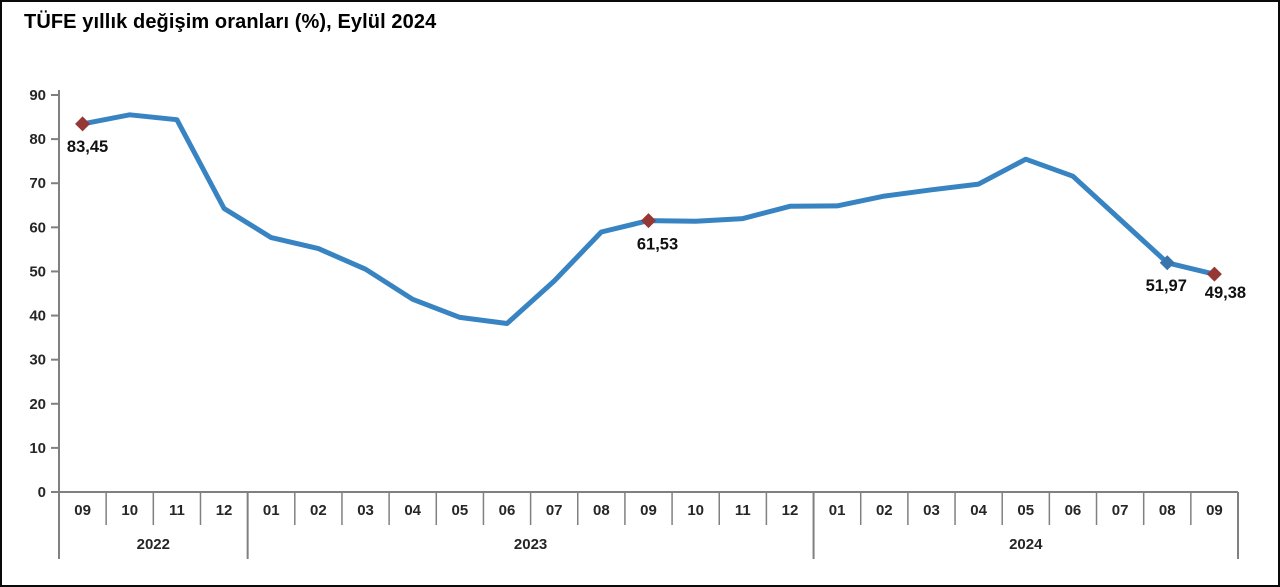 The image size is (1280, 587). Describe the element at coordinates (1167, 263) in the screenshot. I see `marker-diamond-blue` at that location.